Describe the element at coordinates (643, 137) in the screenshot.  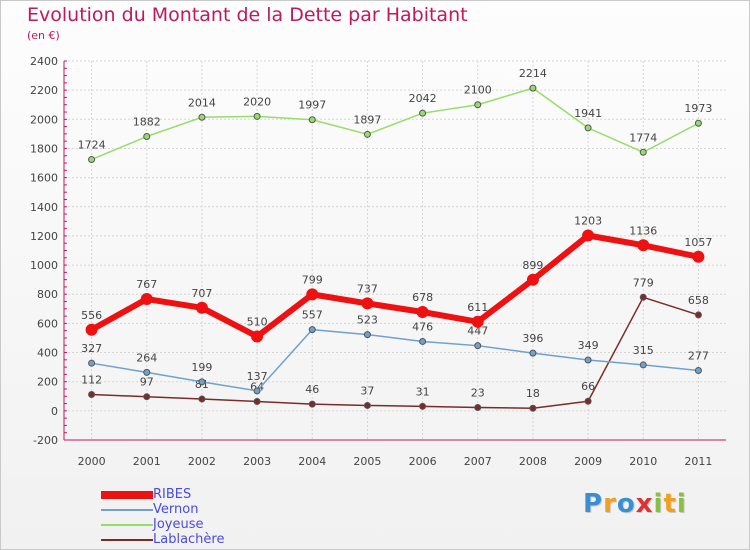
I see `data-label-joyeuse: 1774` at that location.